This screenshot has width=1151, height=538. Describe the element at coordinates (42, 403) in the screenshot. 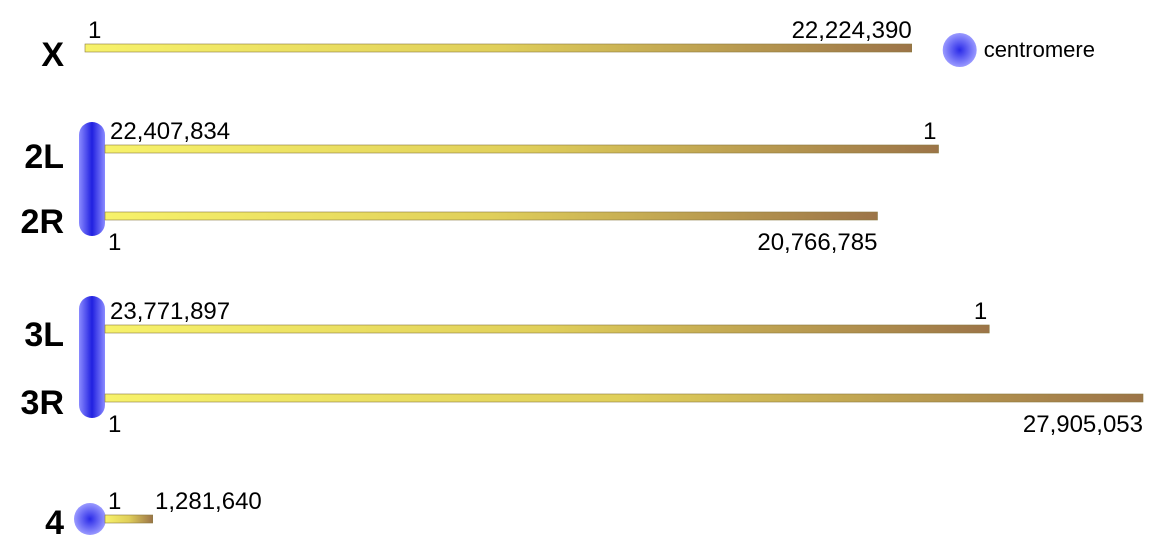

I see `arm-name: 3R` at that location.